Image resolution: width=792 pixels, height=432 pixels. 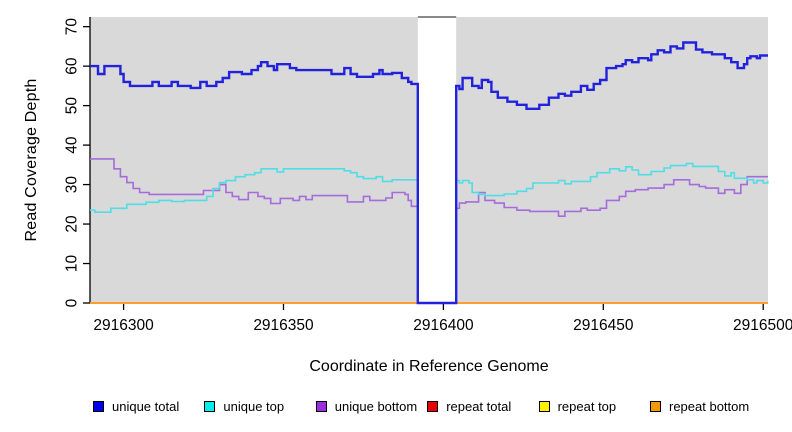 I want to click on y-tick-label: 20, so click(x=72, y=224).